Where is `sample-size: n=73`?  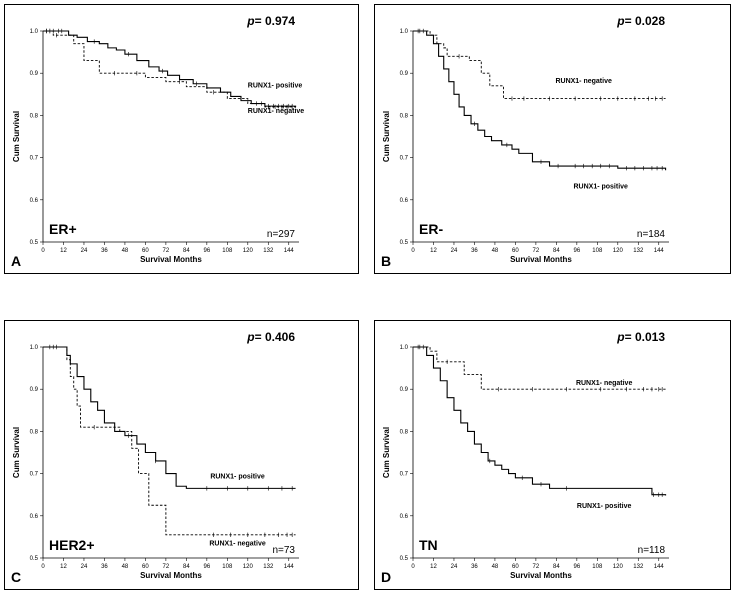
sample-size: n=73 is located at coordinates (283, 550).